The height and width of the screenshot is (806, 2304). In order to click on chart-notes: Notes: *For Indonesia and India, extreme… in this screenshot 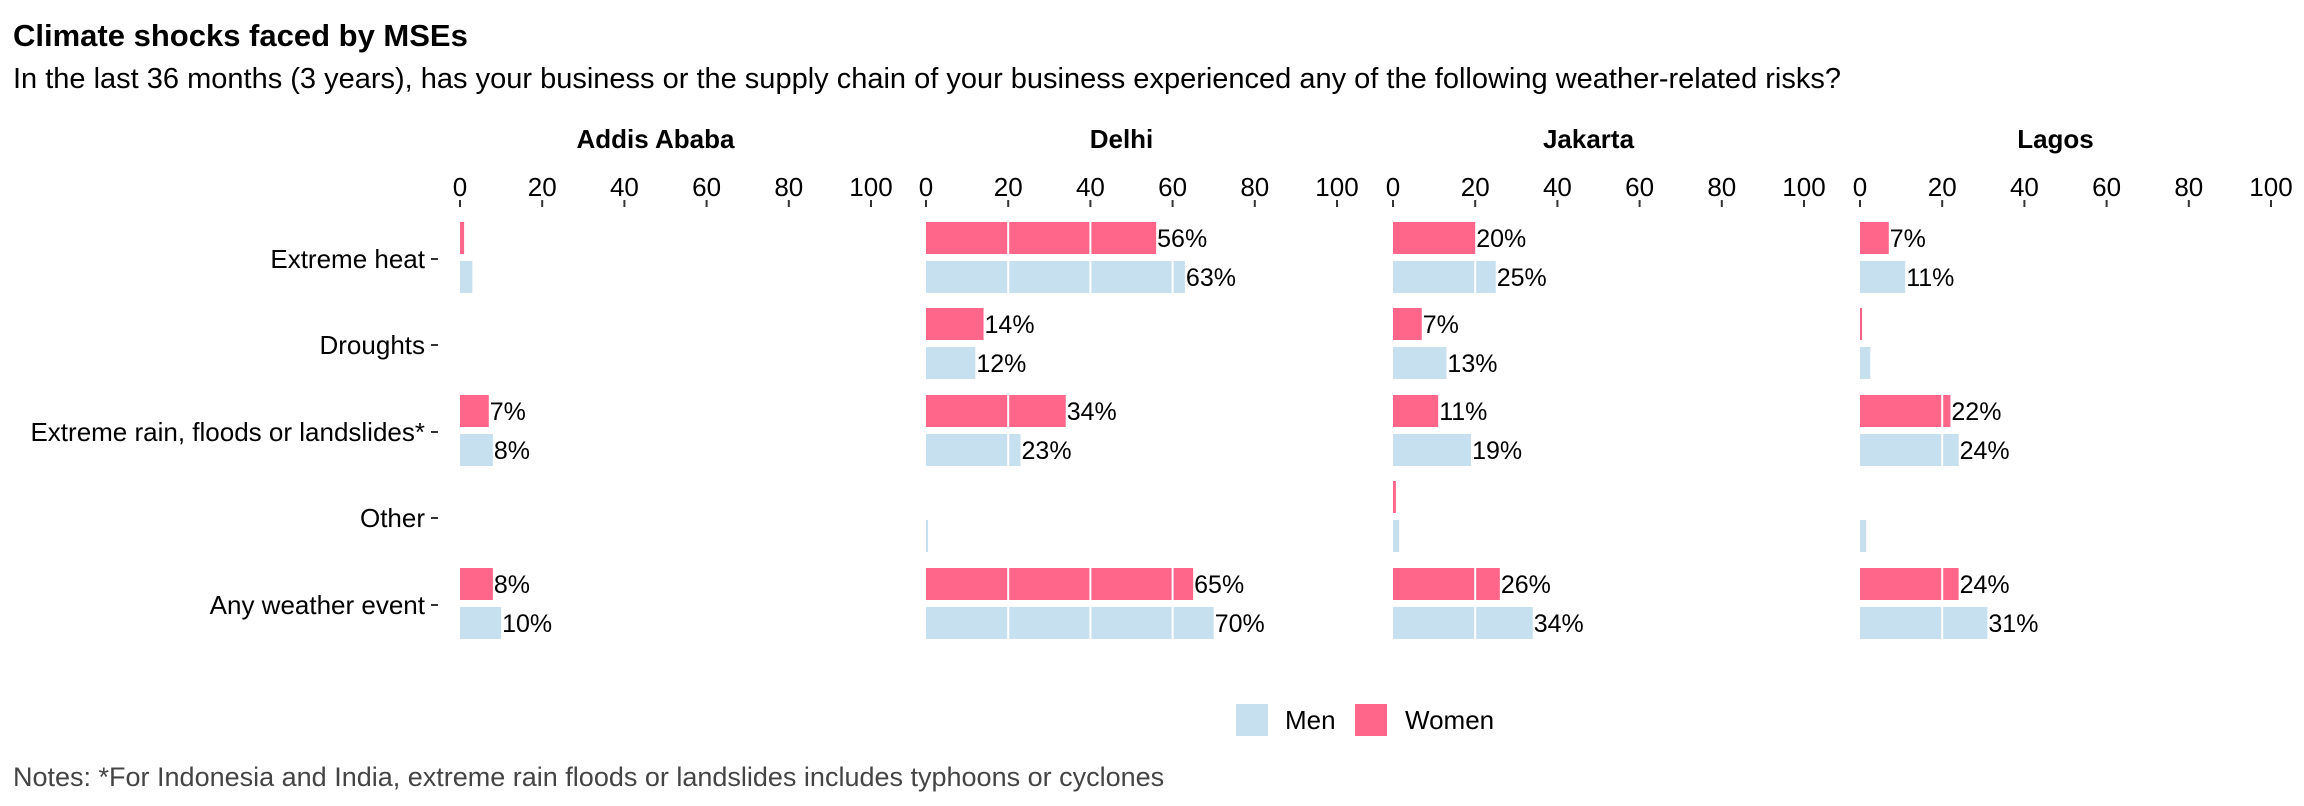, I will do `click(589, 777)`.